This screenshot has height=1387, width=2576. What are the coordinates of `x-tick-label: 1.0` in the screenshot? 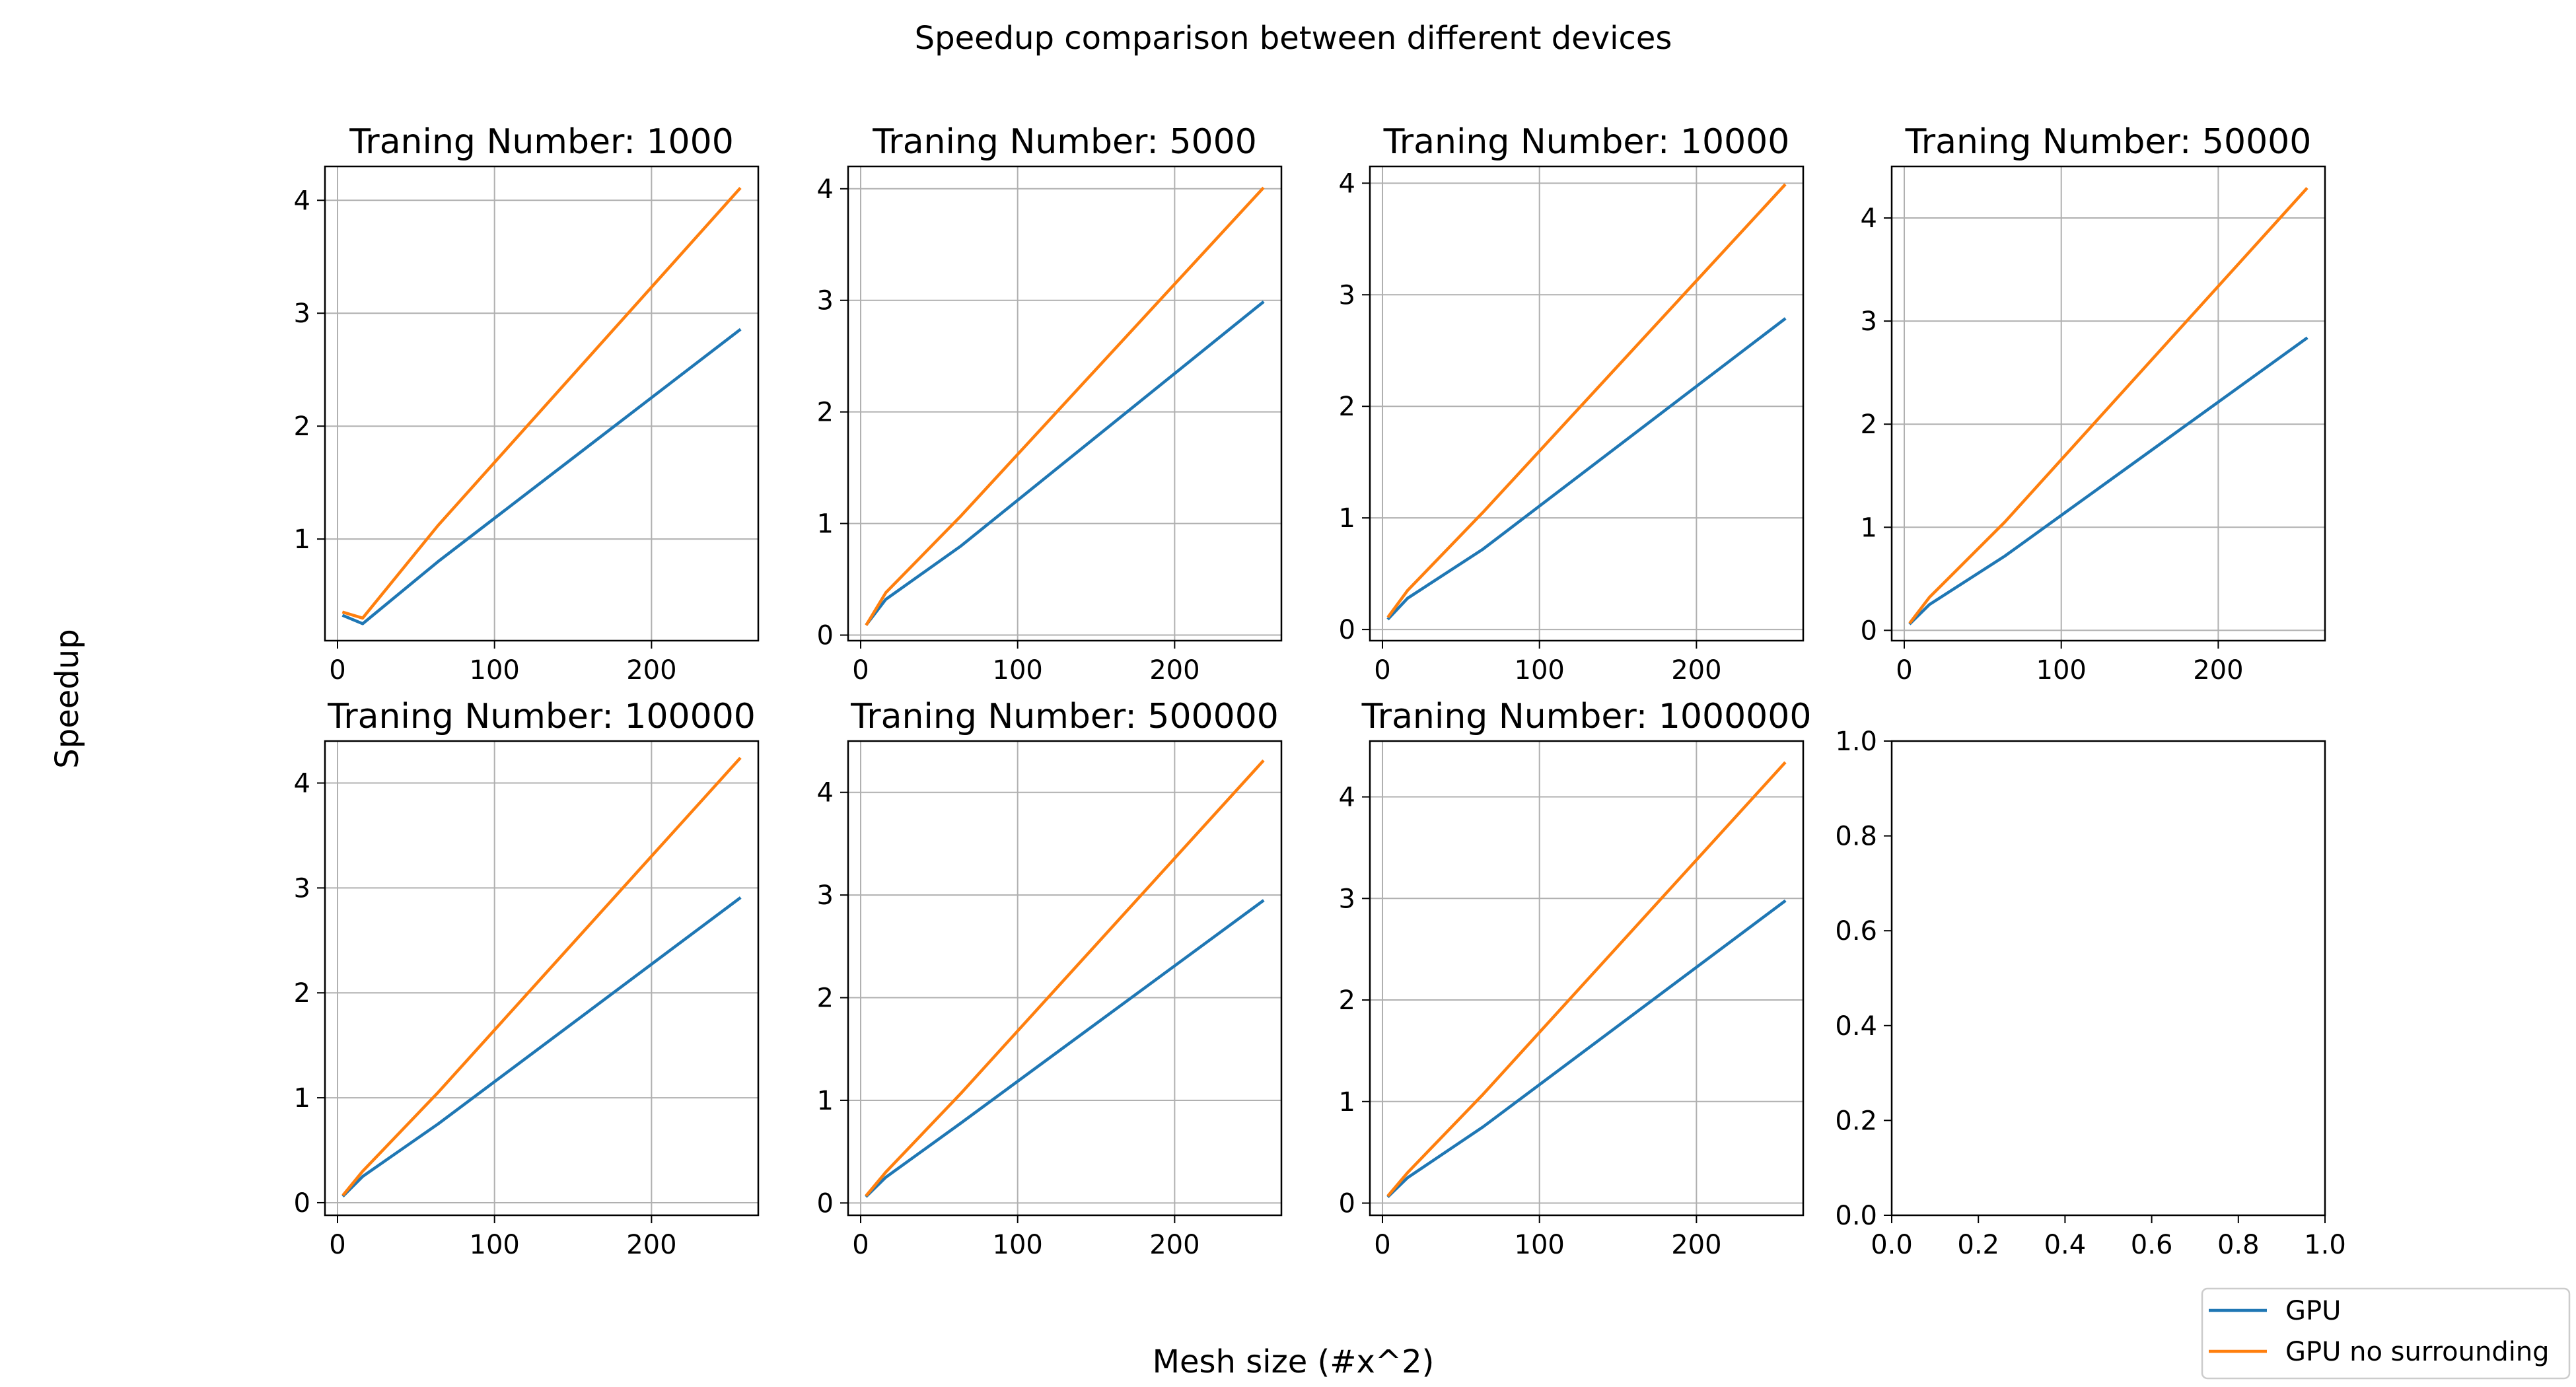 It's located at (2325, 1245).